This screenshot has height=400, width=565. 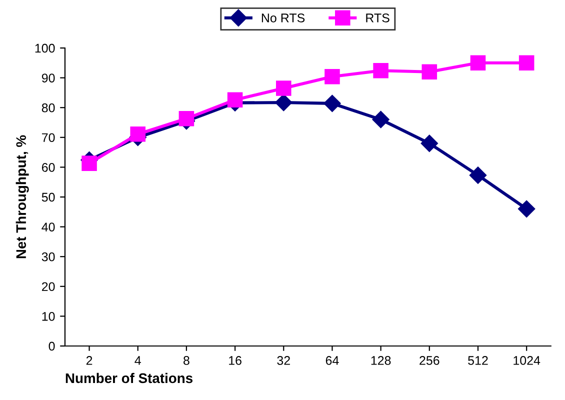 I want to click on y-tick-label: 0, so click(x=51, y=346).